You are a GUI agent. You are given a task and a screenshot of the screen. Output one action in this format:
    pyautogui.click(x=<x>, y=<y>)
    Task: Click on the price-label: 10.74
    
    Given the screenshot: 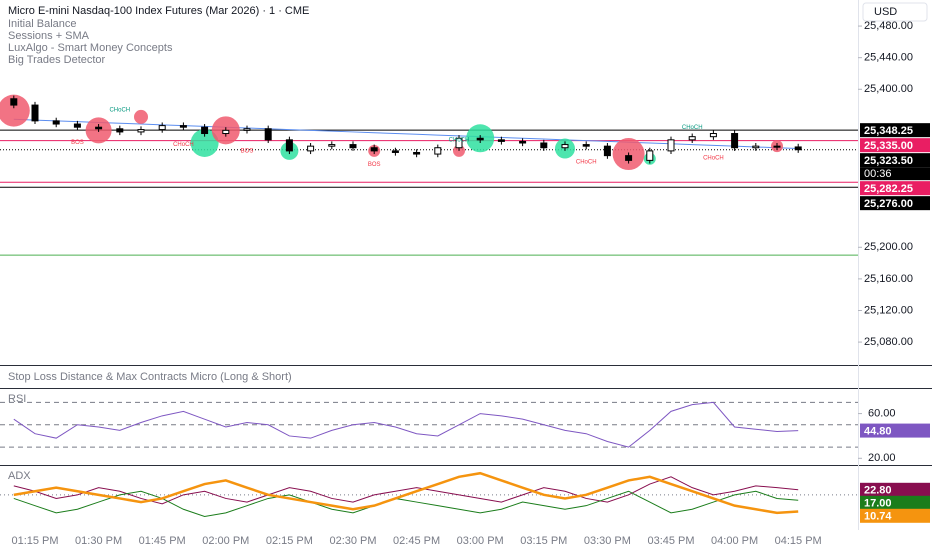 What is the action you would take?
    pyautogui.click(x=878, y=517)
    